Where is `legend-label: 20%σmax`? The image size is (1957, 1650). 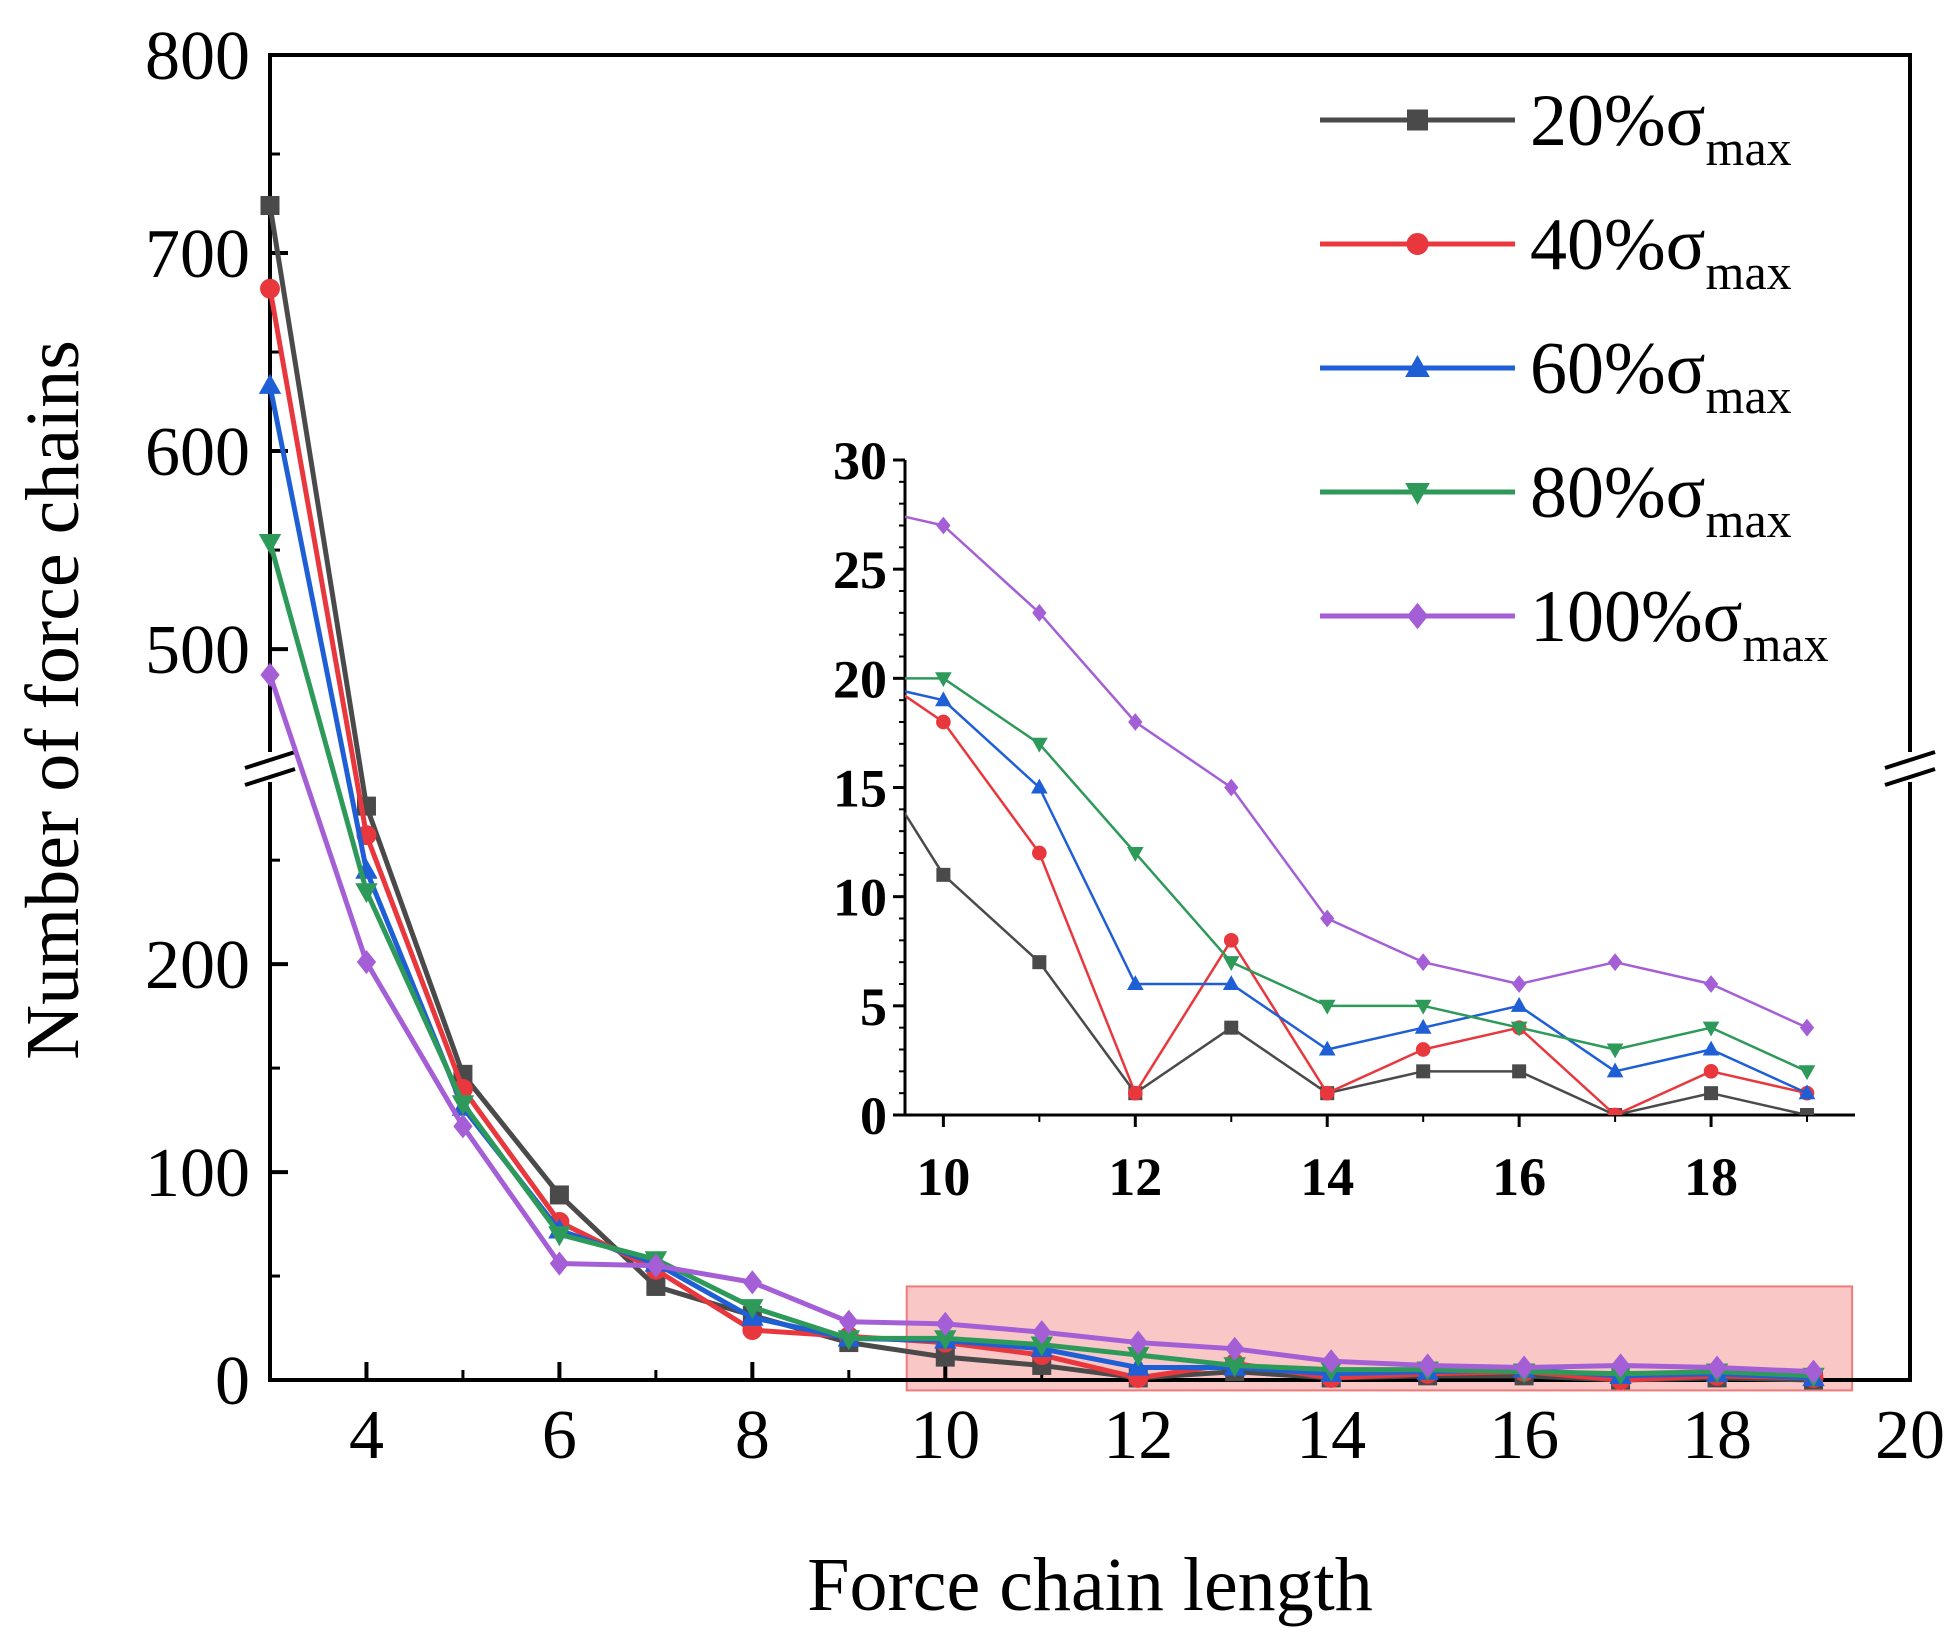 legend-label: 20%σmax is located at coordinates (1661, 128).